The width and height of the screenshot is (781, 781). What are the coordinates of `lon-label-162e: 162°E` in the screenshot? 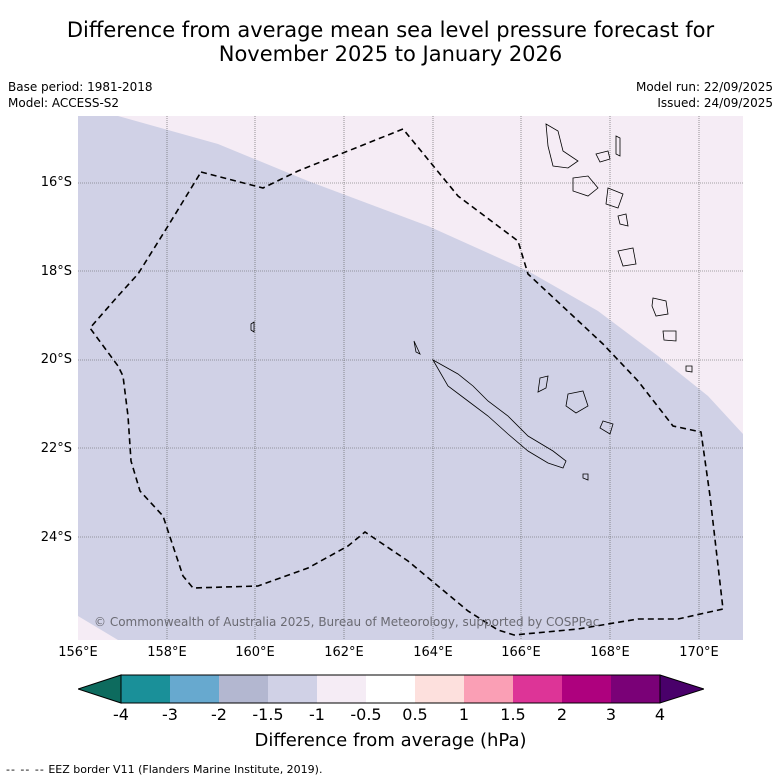 It's located at (344, 652).